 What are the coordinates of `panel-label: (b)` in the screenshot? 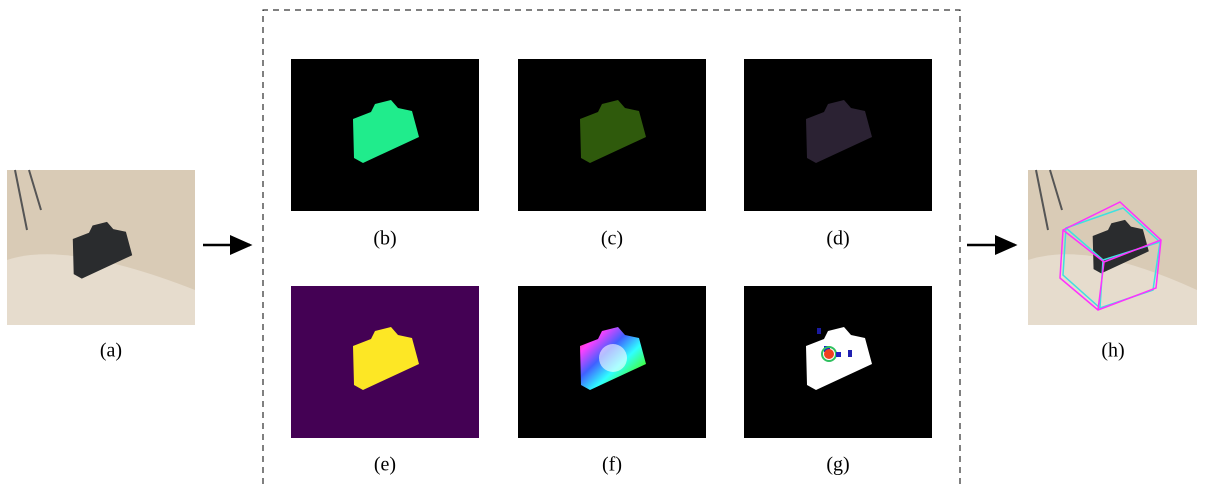 It's located at (384, 239).